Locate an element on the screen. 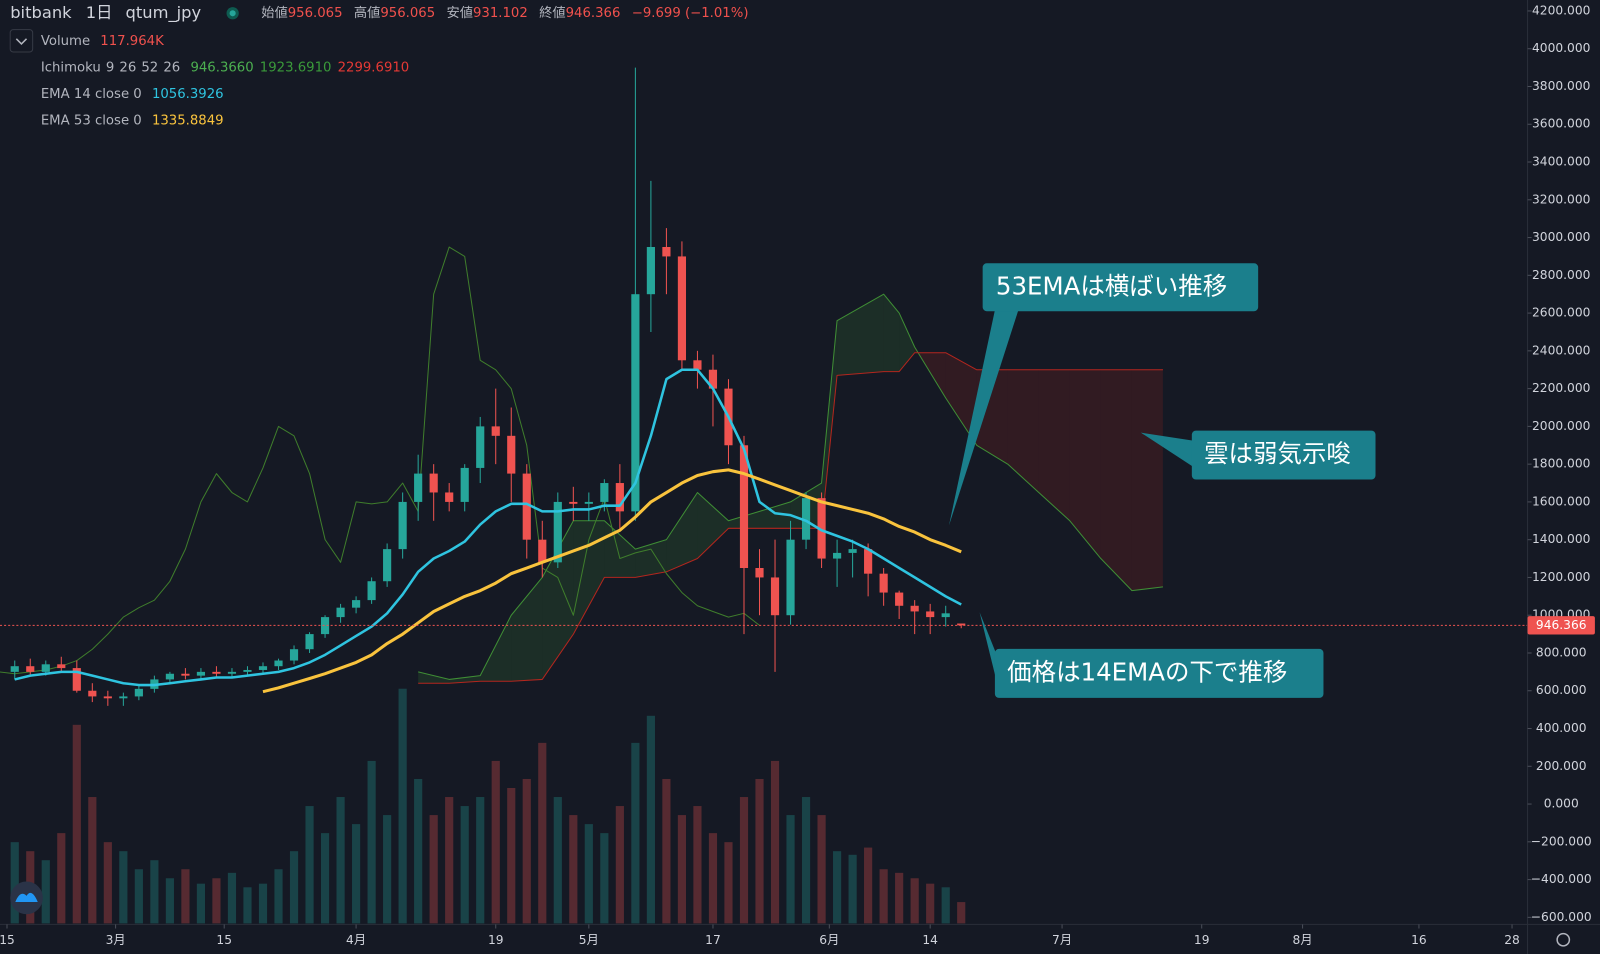  legend-value: 1056.3926 is located at coordinates (188, 94).